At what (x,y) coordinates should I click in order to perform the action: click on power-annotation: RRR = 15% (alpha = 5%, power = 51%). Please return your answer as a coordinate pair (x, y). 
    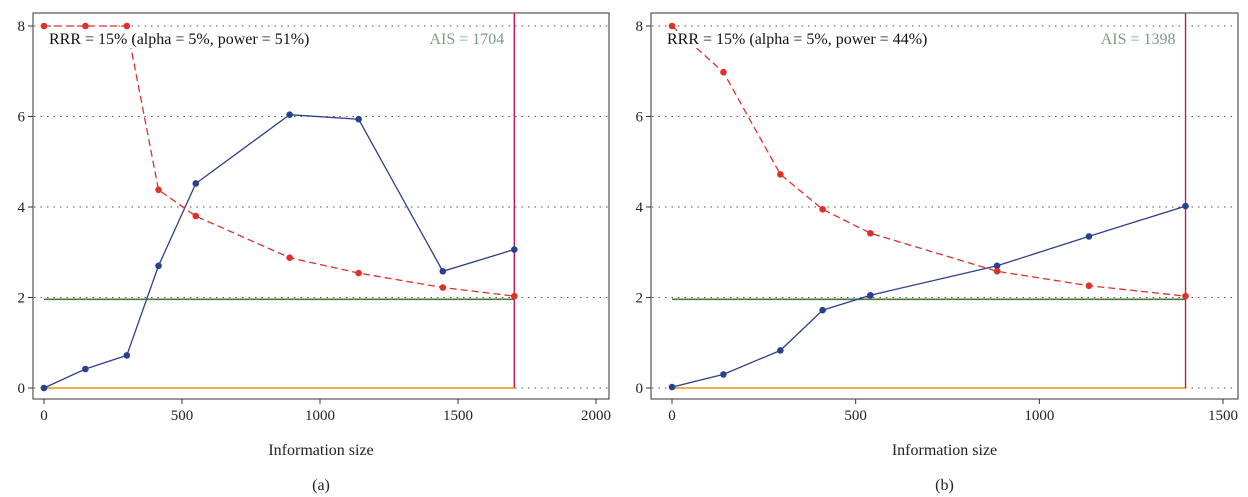
    Looking at the image, I should click on (179, 39).